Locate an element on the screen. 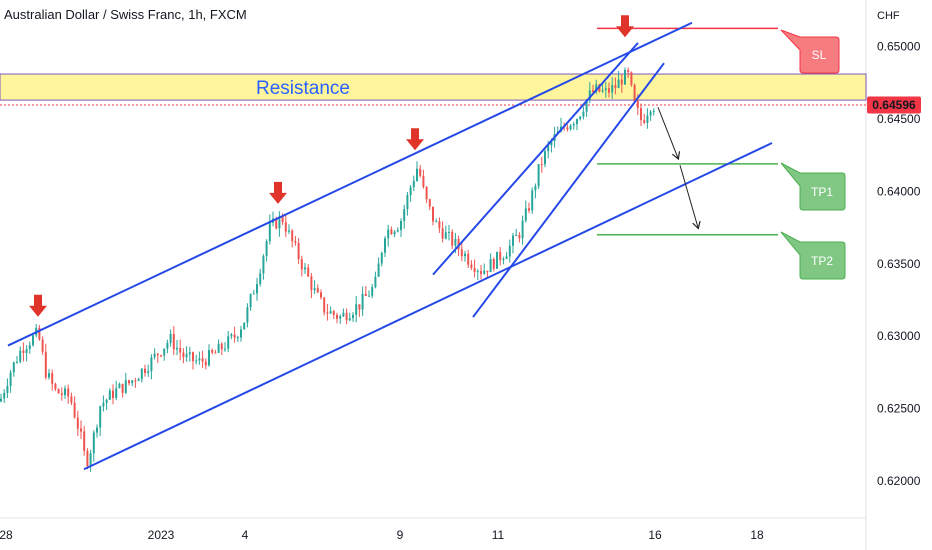 Image resolution: width=932 pixels, height=550 pixels. take-profit-2-label: TP2 is located at coordinates (822, 261).